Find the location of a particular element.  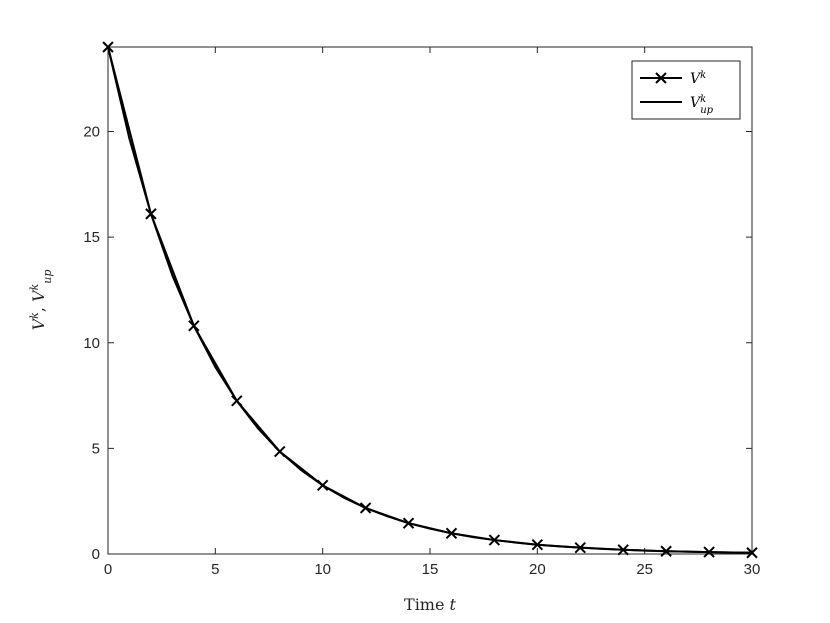

x-tick-label: 15 is located at coordinates (430, 569).